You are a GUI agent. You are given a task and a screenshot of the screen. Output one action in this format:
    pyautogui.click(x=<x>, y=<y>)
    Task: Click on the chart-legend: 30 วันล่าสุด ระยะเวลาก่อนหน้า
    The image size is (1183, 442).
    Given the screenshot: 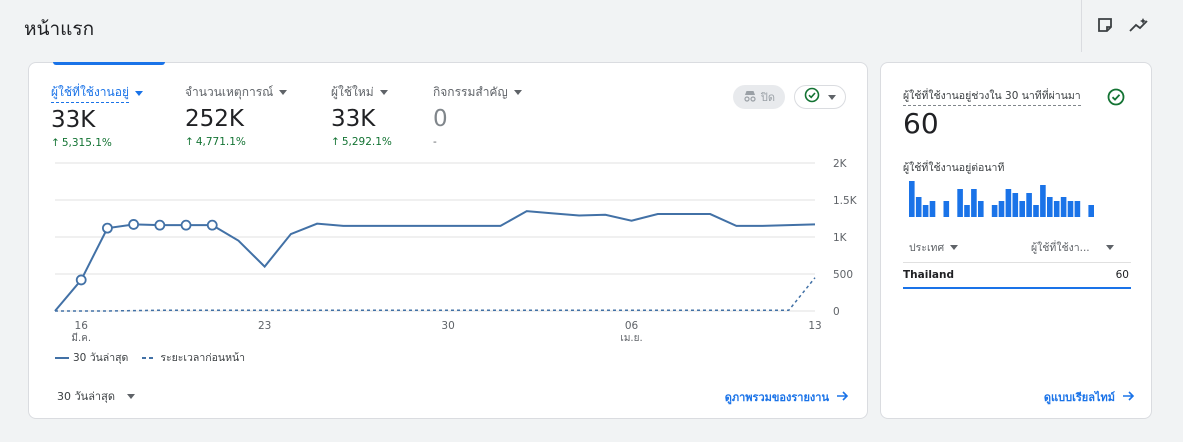 What is the action you would take?
    pyautogui.click(x=150, y=357)
    